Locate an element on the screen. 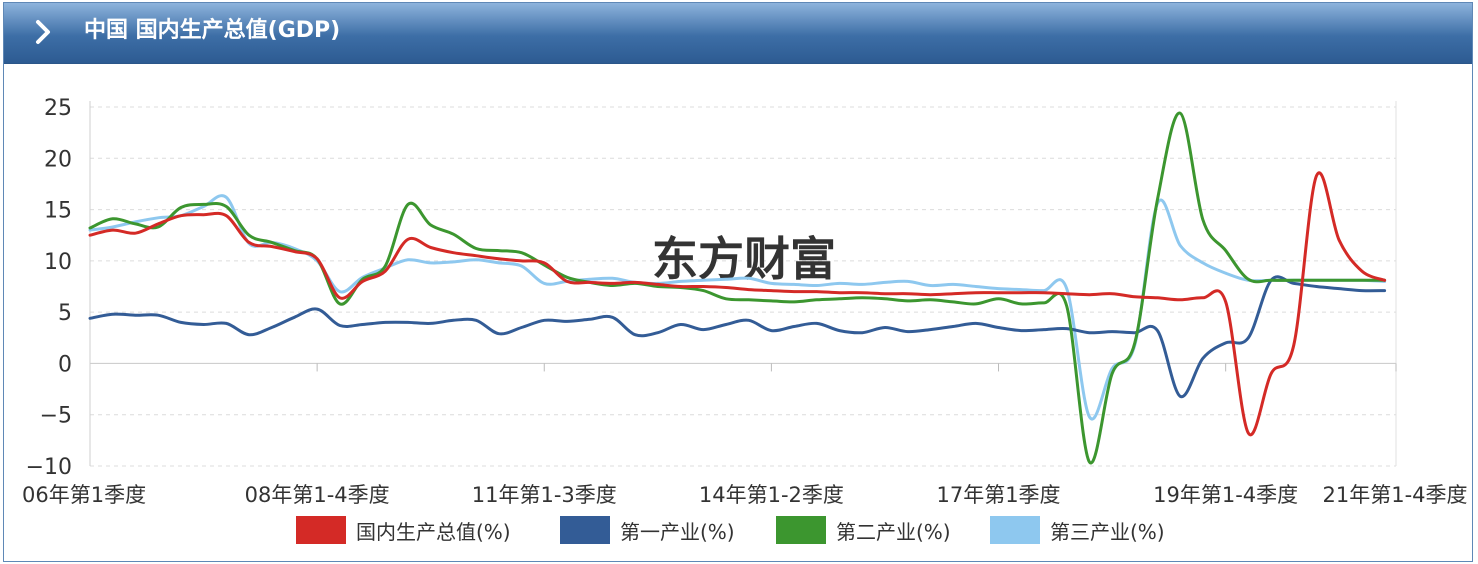 The width and height of the screenshot is (1478, 564). legend-item-secondary: 第二产业(%) is located at coordinates (863, 530).